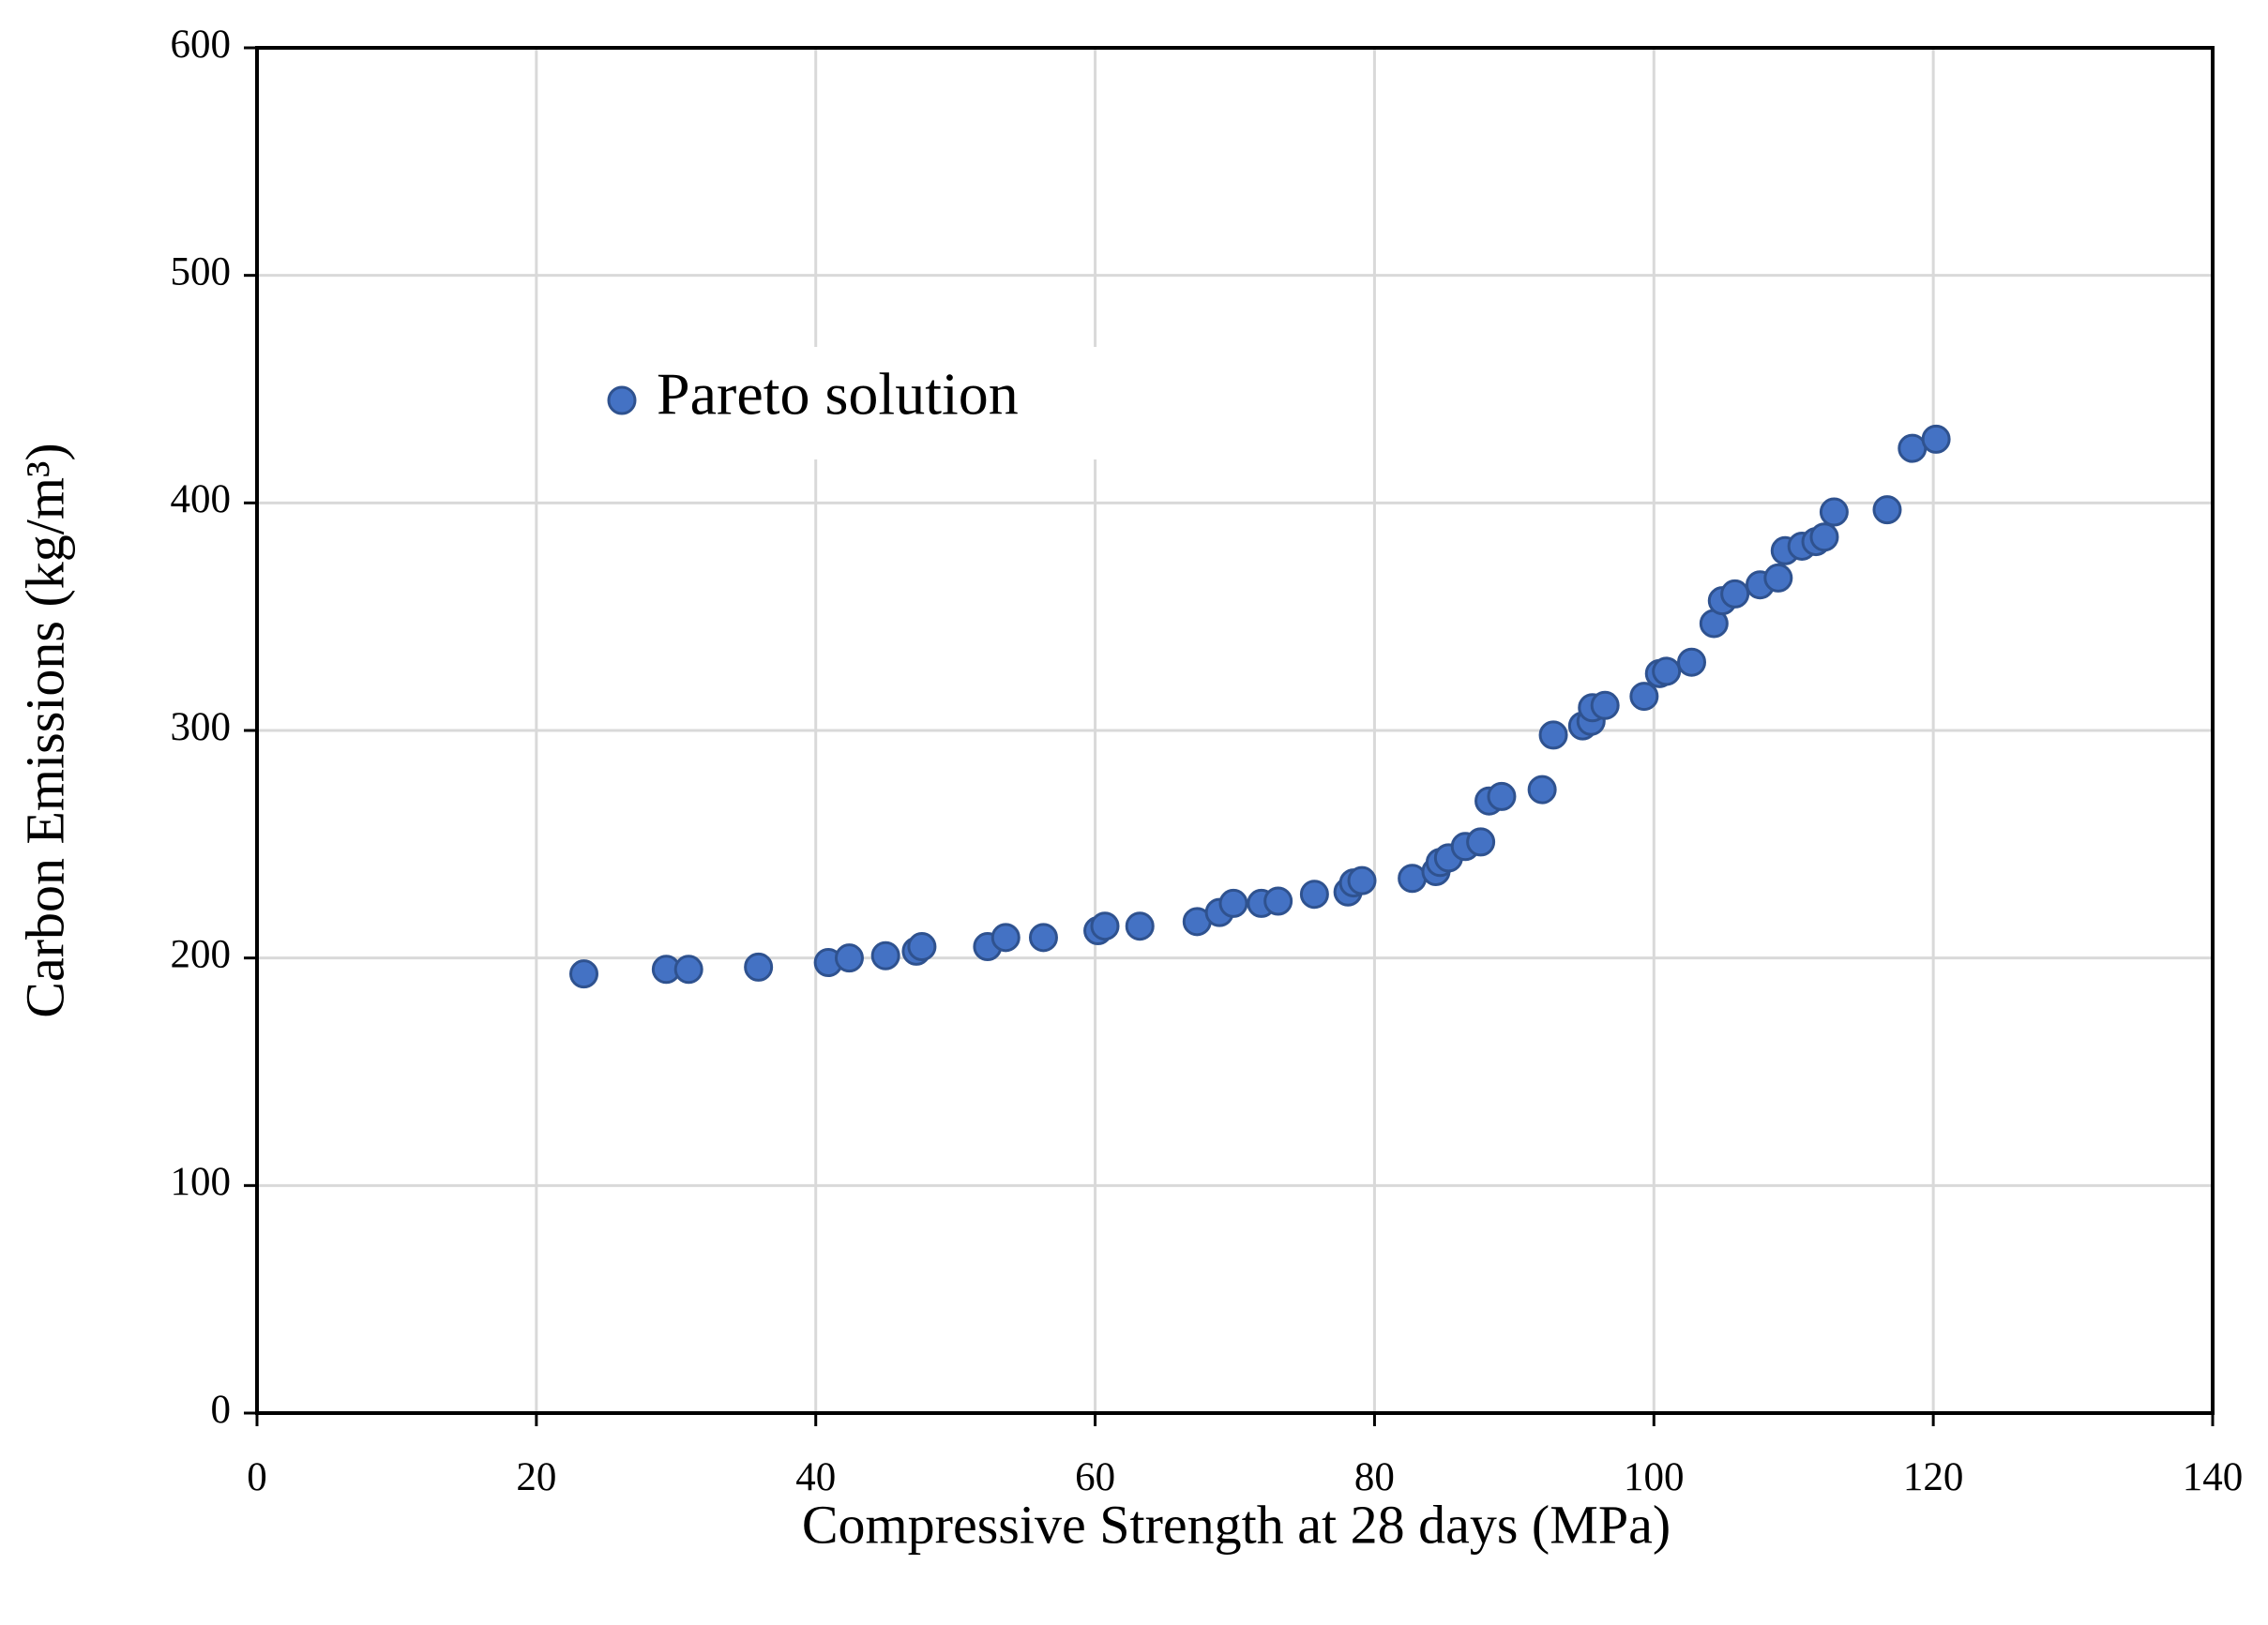  I want to click on y-tick-label: 600, so click(201, 45).